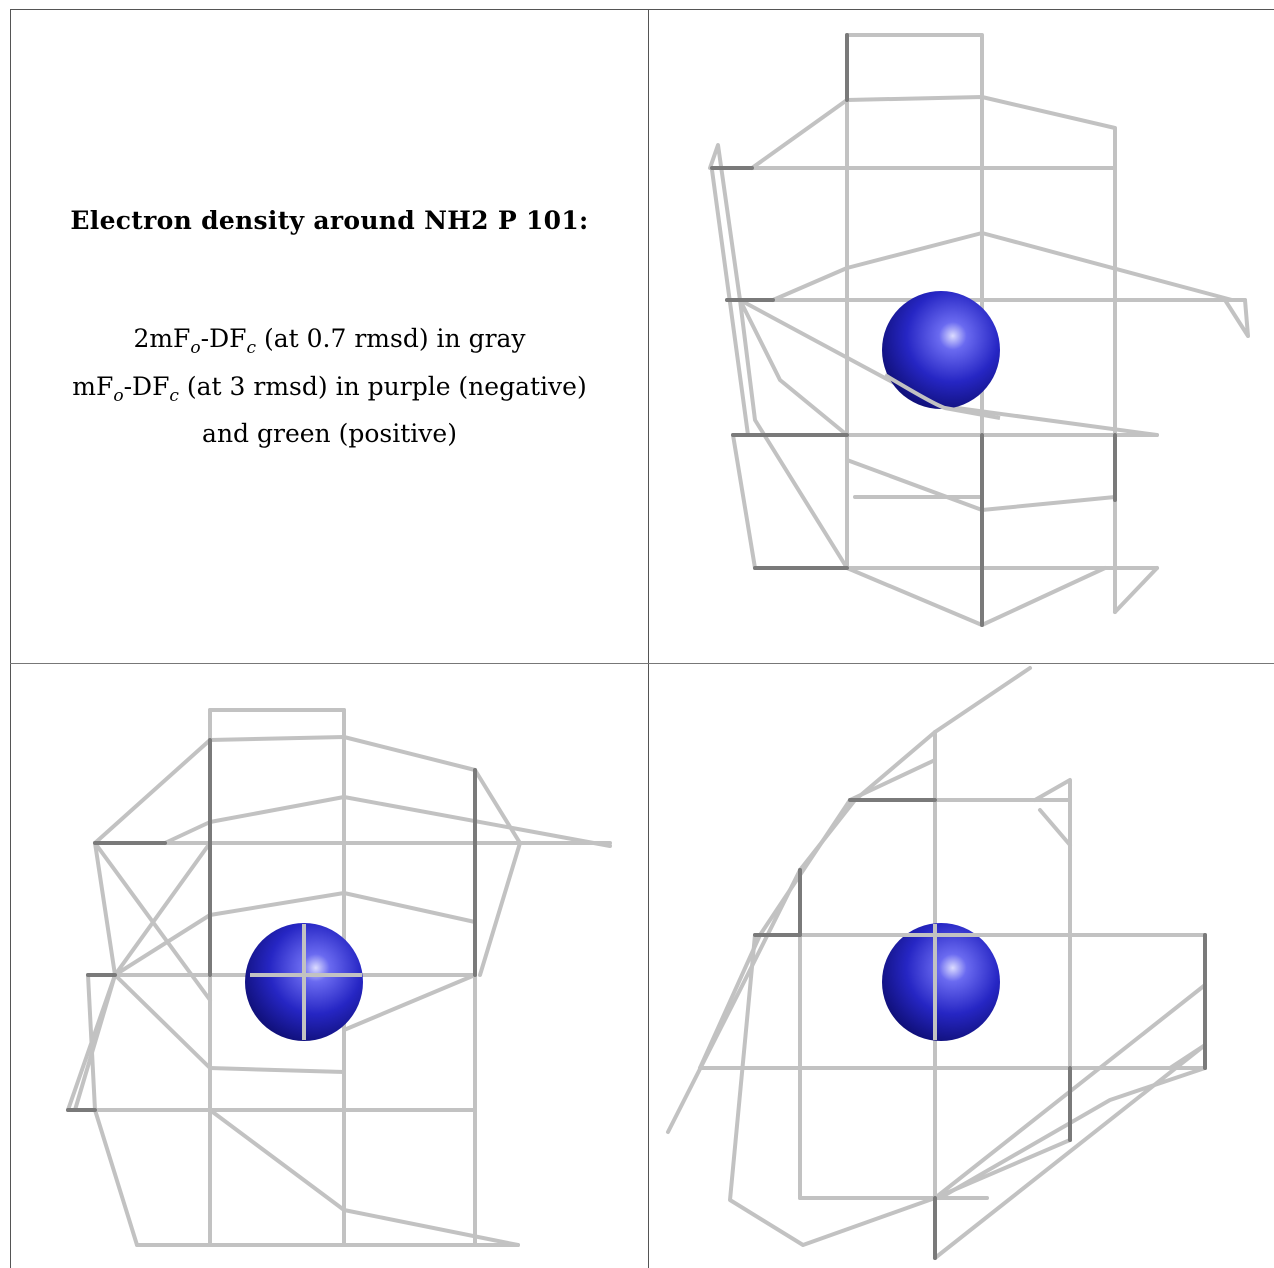  Describe the element at coordinates (329, 341) in the screenshot. I see `legend-line-1: 2mFo-DFc (at 0.7 rmsd) in gray` at that location.